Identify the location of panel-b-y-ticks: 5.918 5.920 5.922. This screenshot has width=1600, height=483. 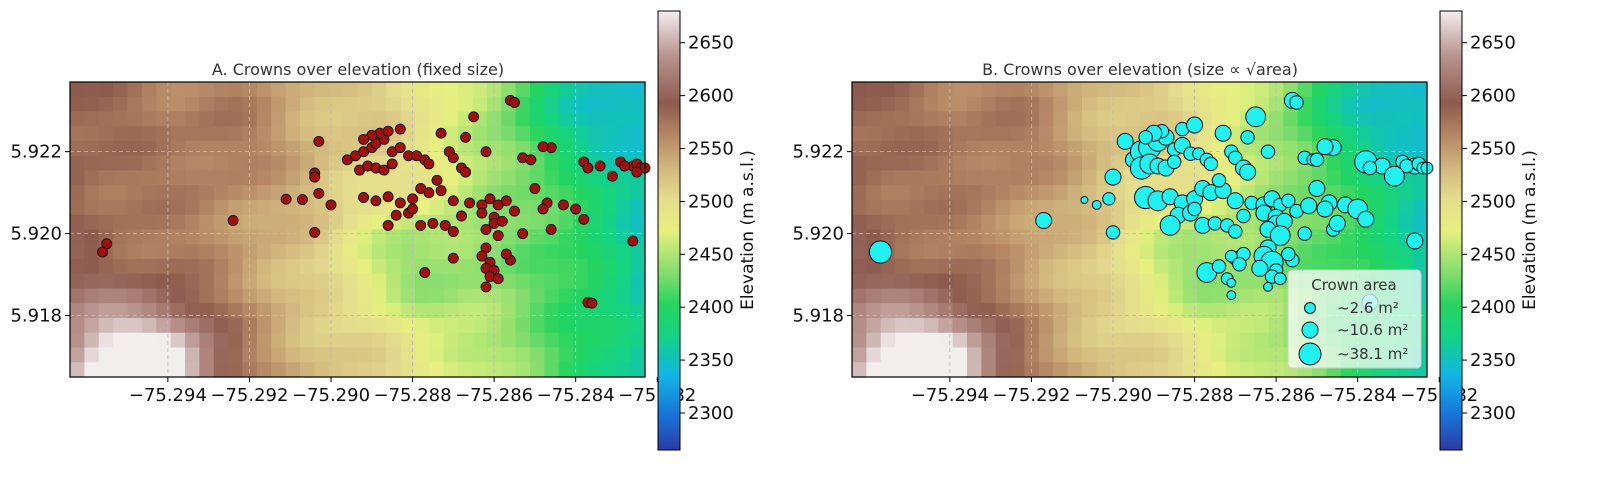
(822, 234).